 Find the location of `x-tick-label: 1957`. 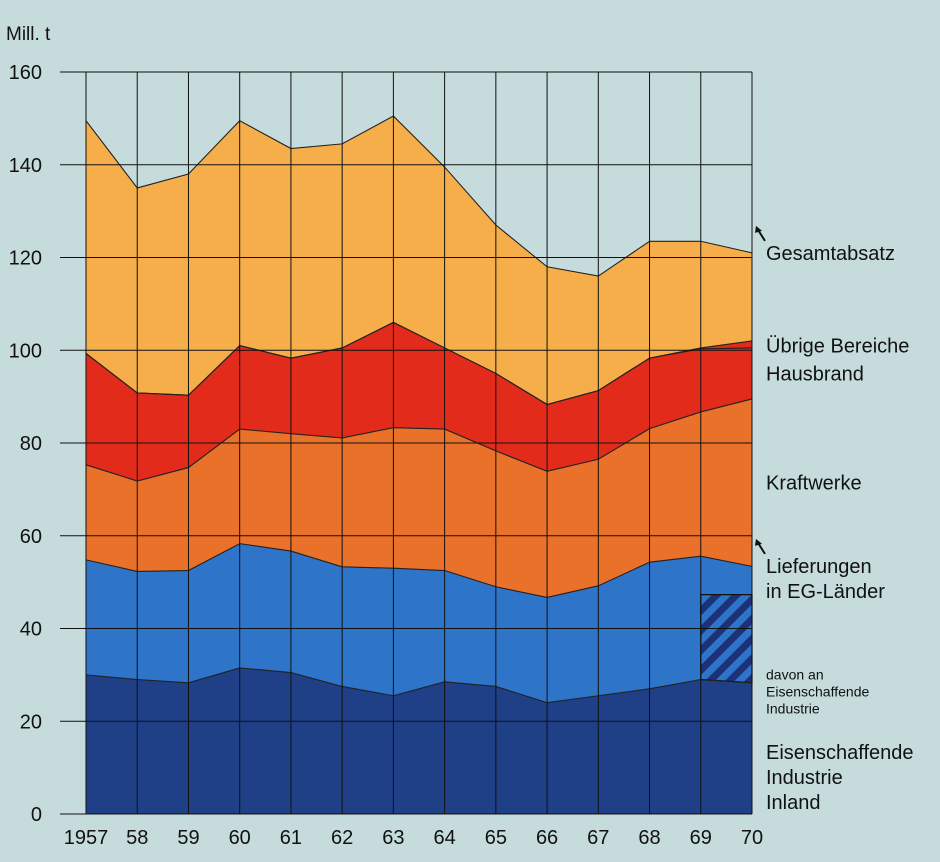

x-tick-label: 1957 is located at coordinates (86, 838).